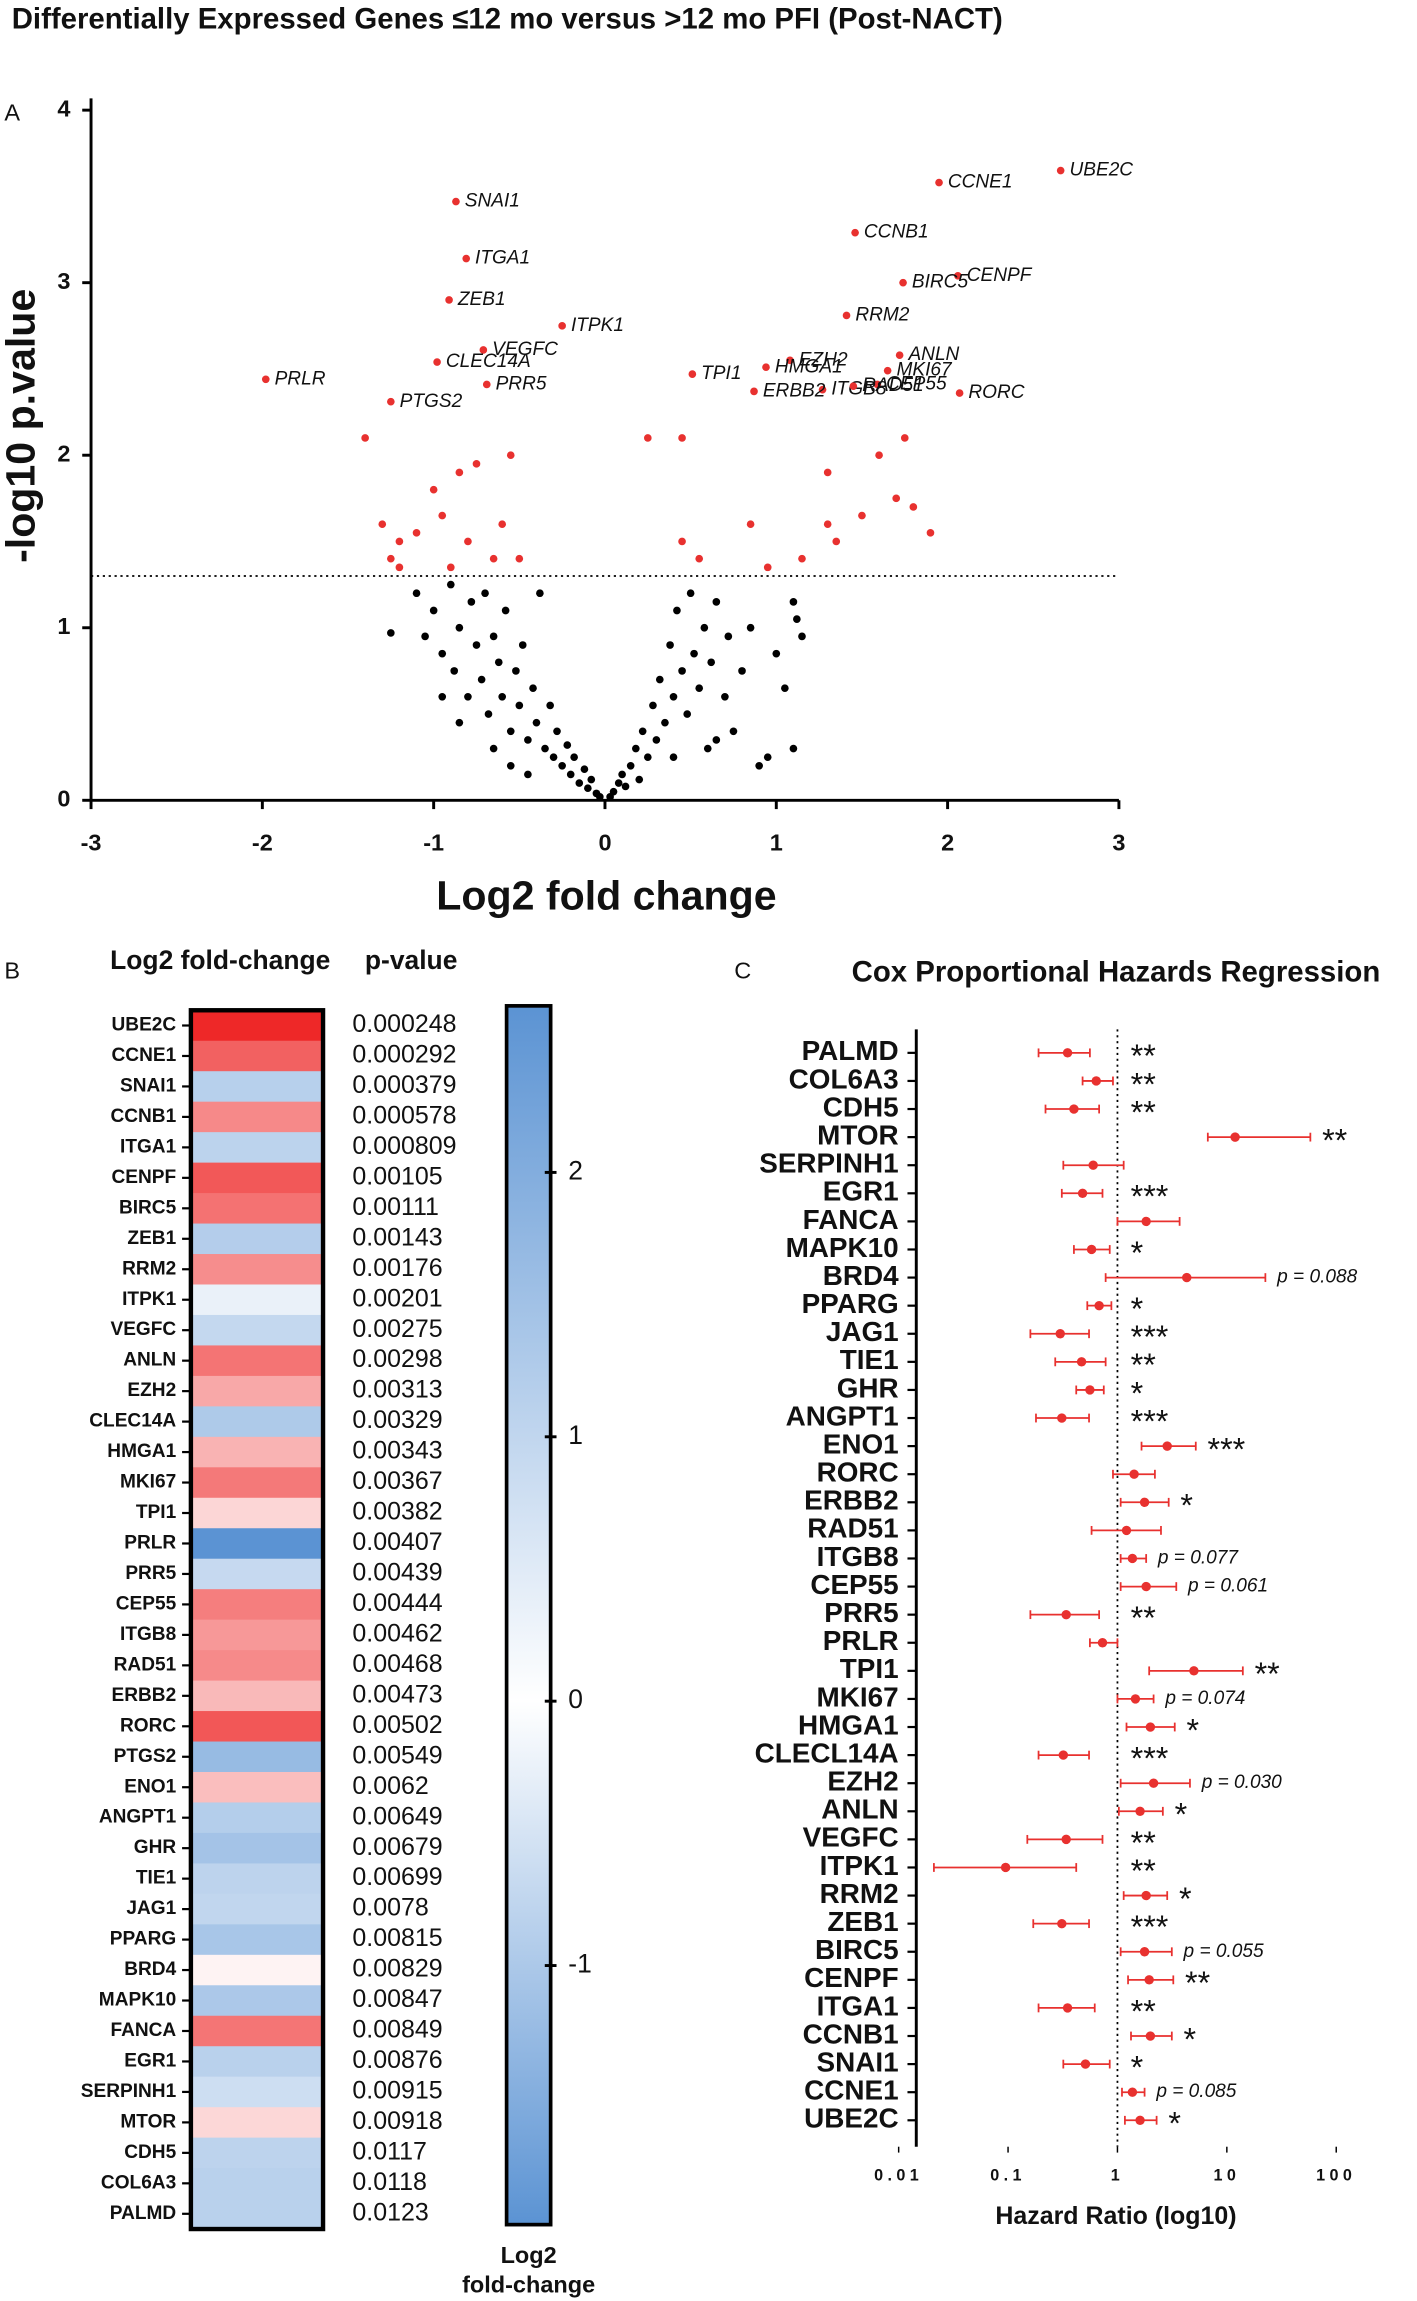 This screenshot has height=2301, width=1417. I want to click on row-label: CDH5, so click(150, 2152).